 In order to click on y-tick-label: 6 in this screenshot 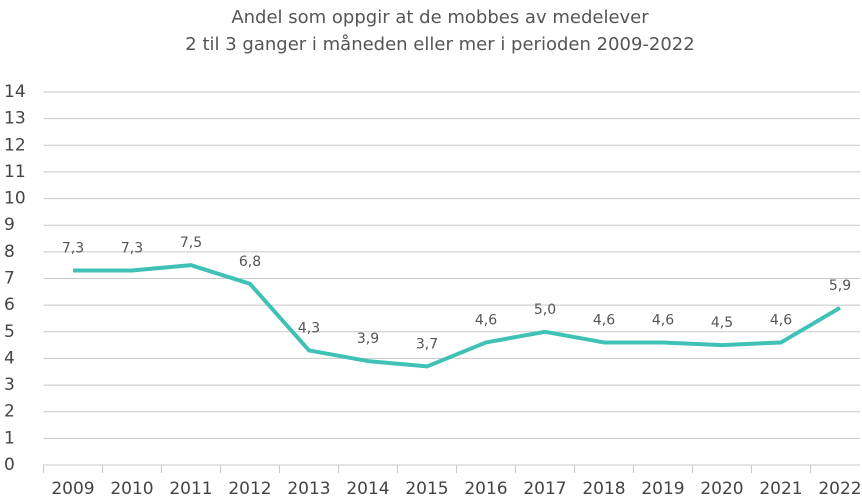, I will do `click(9, 305)`.